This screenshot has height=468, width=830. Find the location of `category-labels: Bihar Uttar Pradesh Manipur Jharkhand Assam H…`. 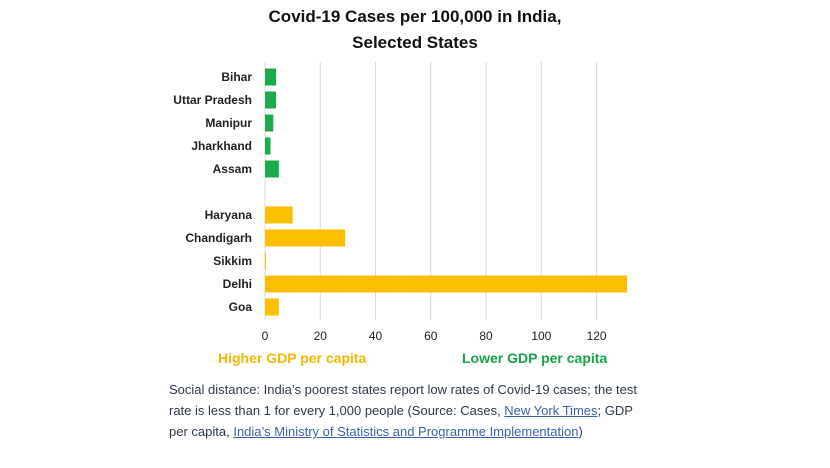

category-labels: Bihar Uttar Pradesh Manipur Jharkhand Assam H… is located at coordinates (212, 192).